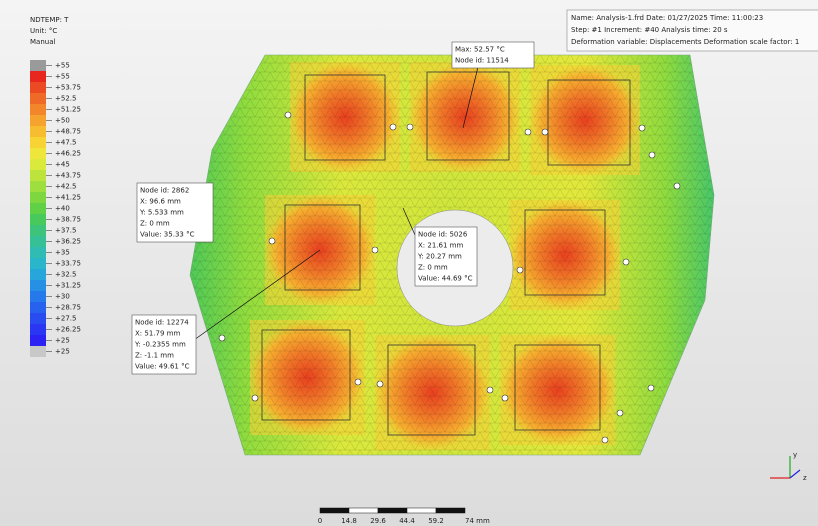  Describe the element at coordinates (167, 235) in the screenshot. I see `annotation-line: Value: 35.33 °C` at that location.